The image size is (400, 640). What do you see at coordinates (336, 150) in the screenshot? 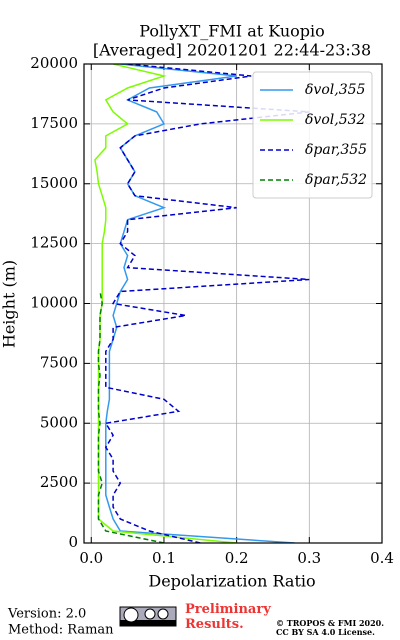
I see `legend-label: δpar,355` at bounding box center [336, 150].